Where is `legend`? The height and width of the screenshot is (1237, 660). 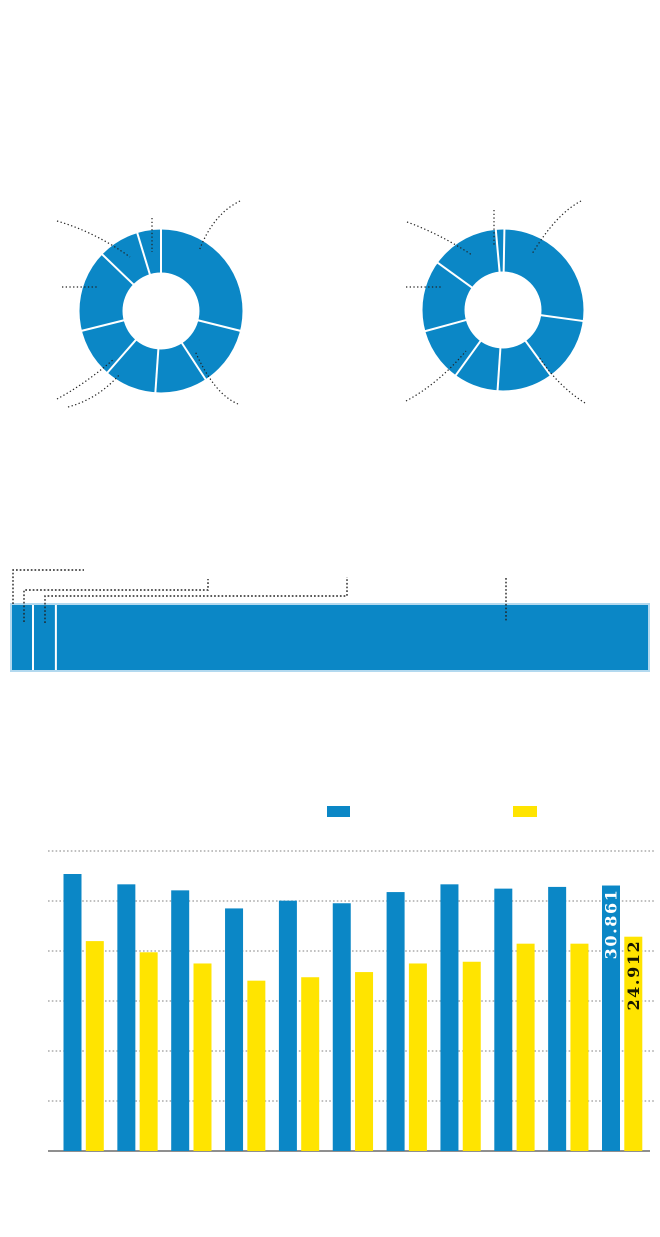
legend is located at coordinates (432, 811).